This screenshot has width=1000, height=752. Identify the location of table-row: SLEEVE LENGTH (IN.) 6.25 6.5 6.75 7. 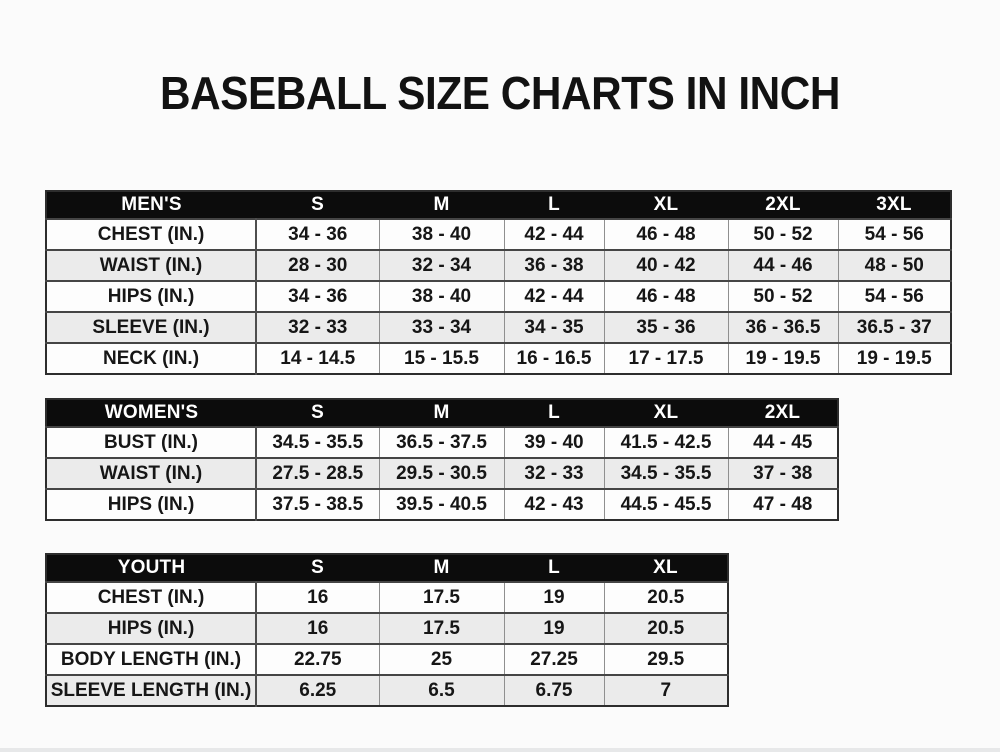
(387, 690).